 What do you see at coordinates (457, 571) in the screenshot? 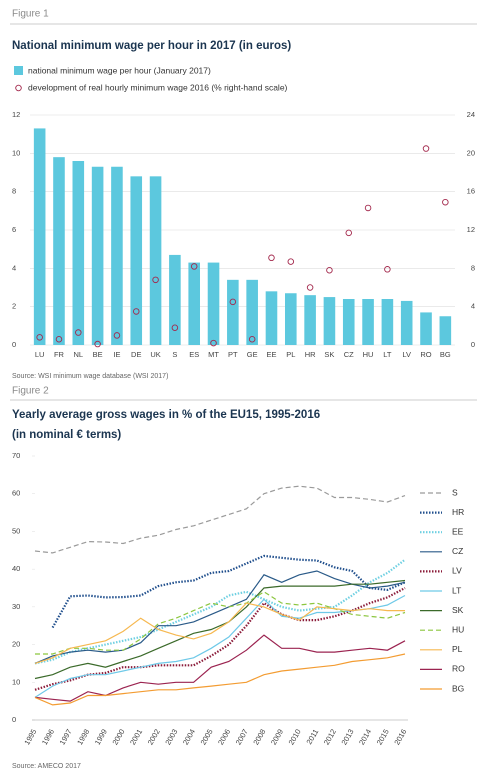
I see `legend-label: LV` at bounding box center [457, 571].